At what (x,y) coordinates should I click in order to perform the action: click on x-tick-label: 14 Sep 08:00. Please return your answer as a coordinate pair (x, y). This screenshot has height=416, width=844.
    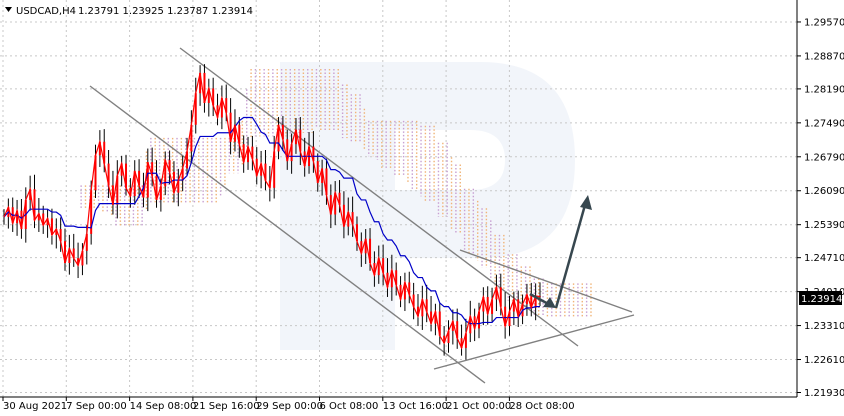
    Looking at the image, I should click on (163, 406).